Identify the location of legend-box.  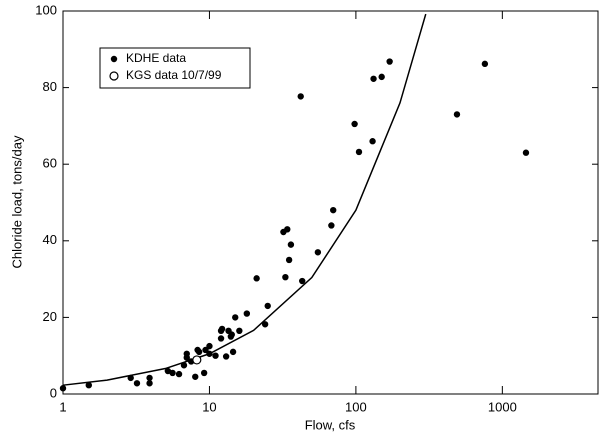
(175, 68).